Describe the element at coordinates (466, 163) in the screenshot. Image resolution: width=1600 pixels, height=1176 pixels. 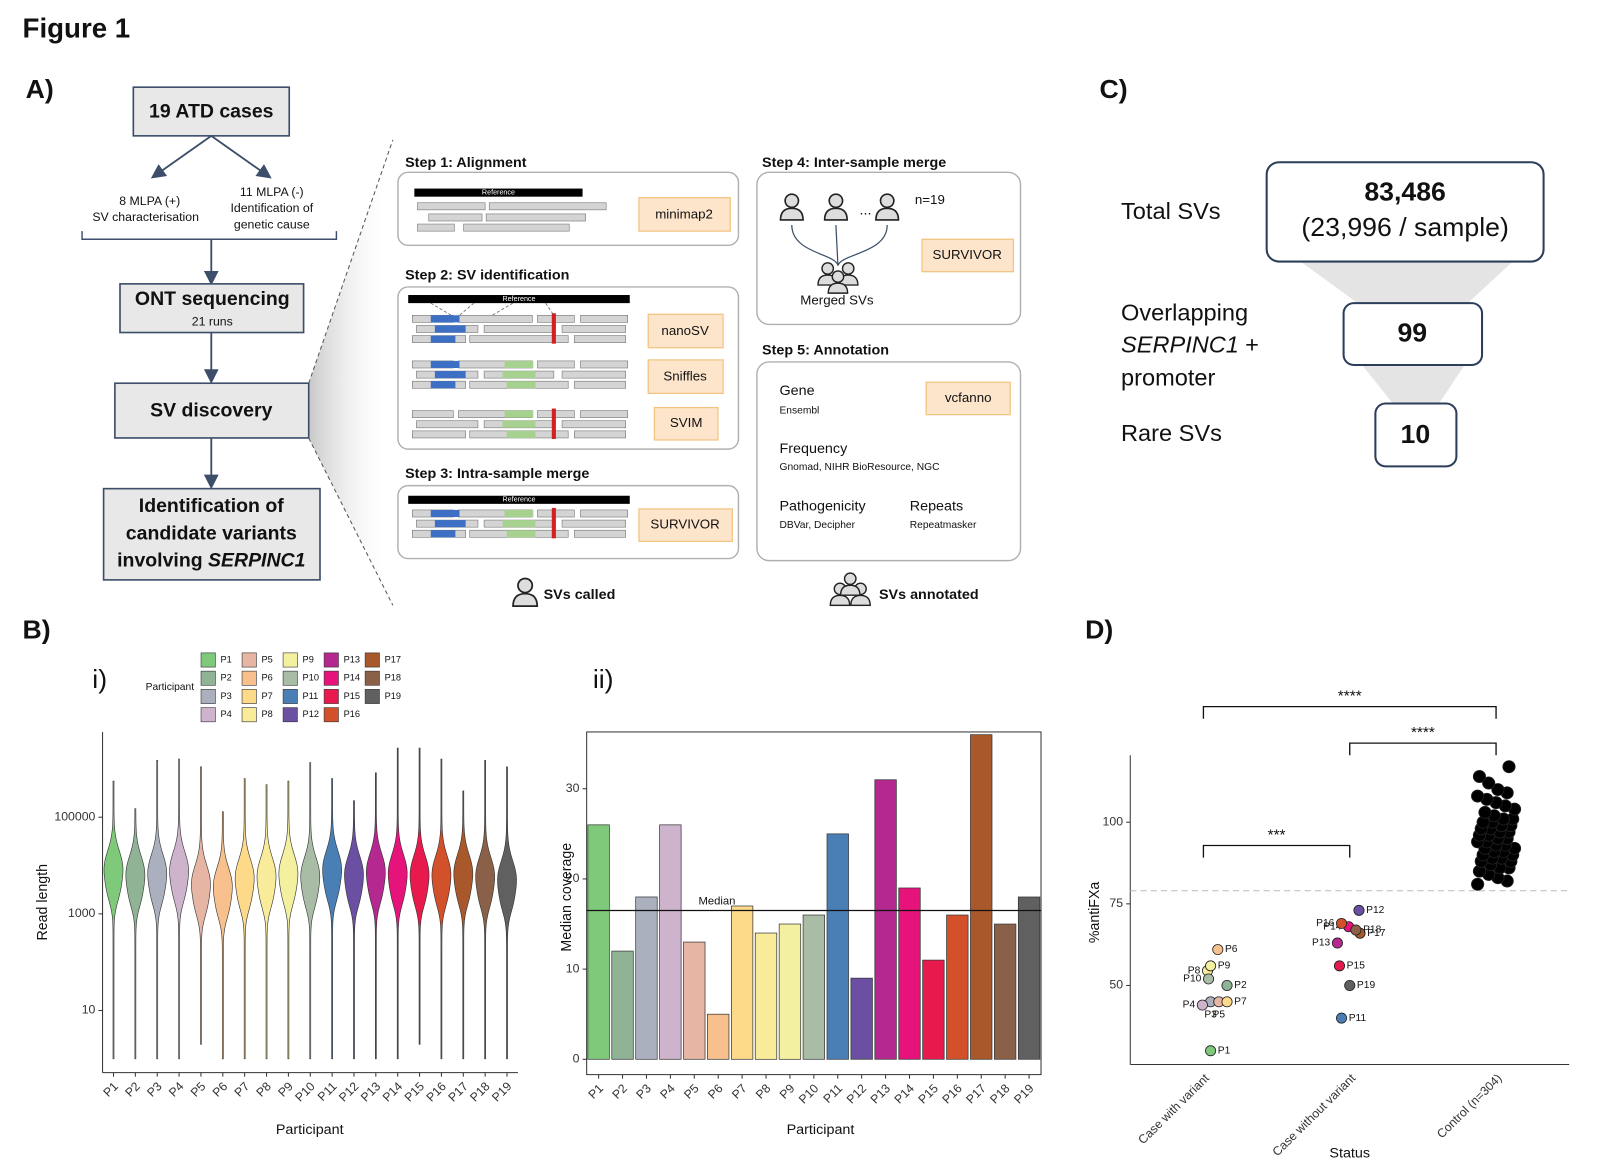
I see `step-title: Step 1: Alignment` at that location.